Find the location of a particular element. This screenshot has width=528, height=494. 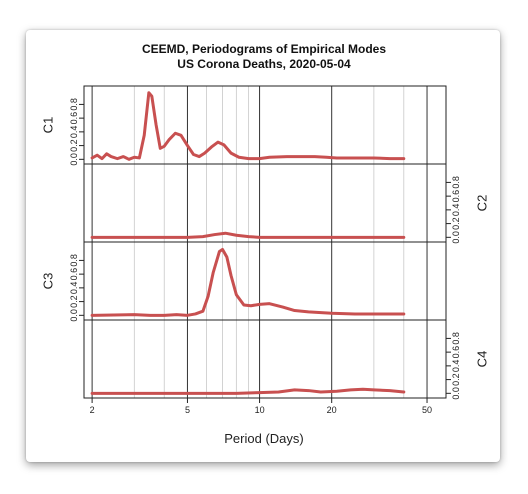

x-axis-label: Period (Days) is located at coordinates (263, 438).